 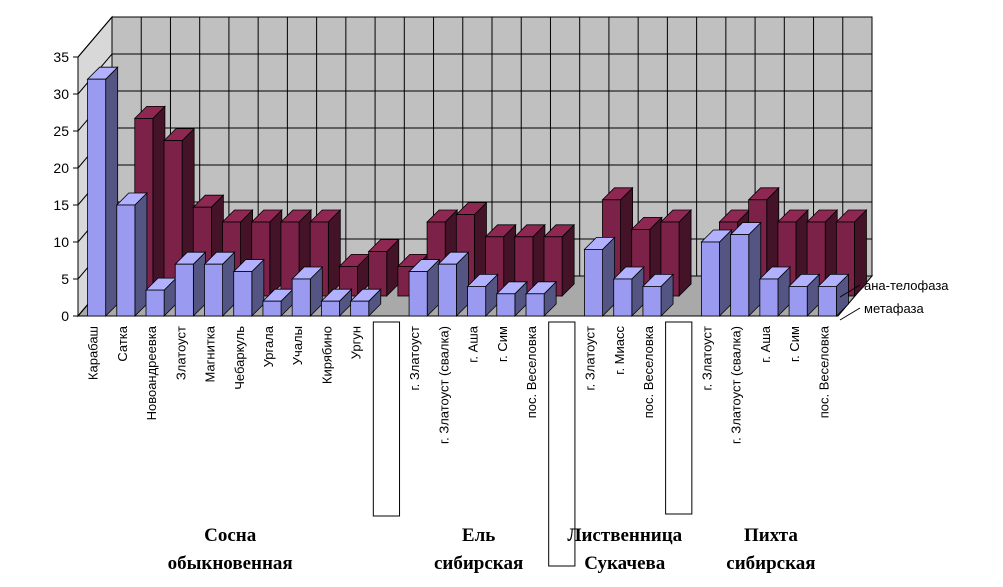 What do you see at coordinates (65, 316) in the screenshot?
I see `y-tick-label: 0` at bounding box center [65, 316].